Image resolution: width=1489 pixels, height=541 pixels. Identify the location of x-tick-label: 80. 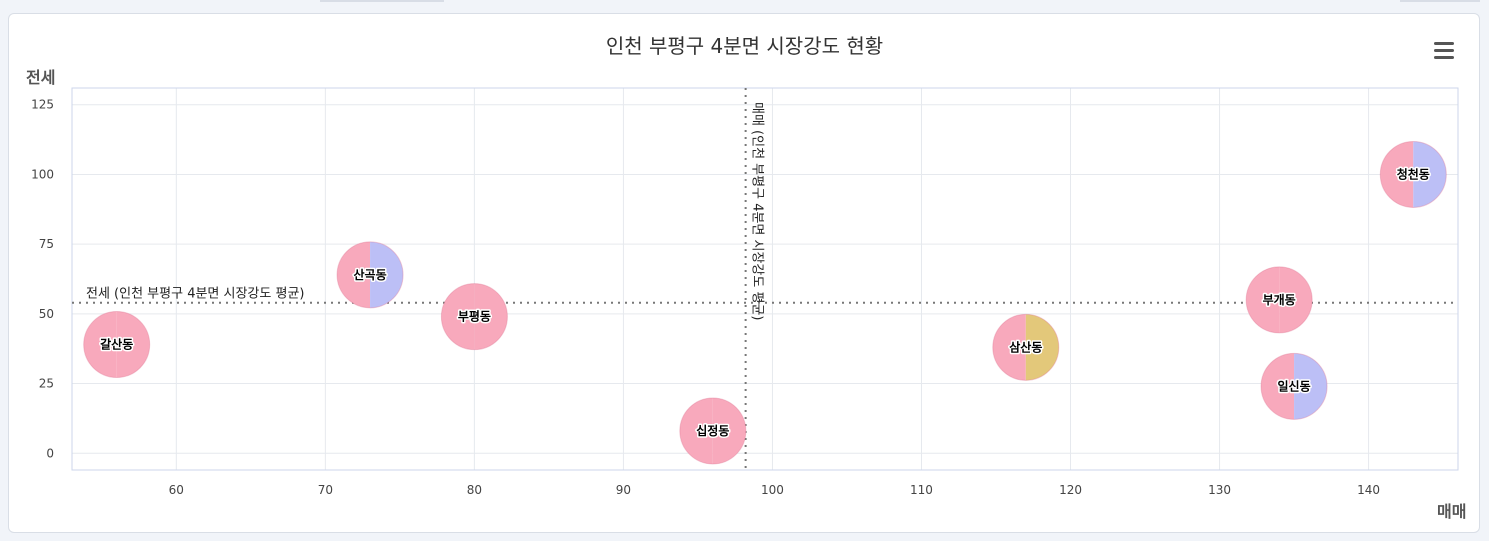
(474, 490).